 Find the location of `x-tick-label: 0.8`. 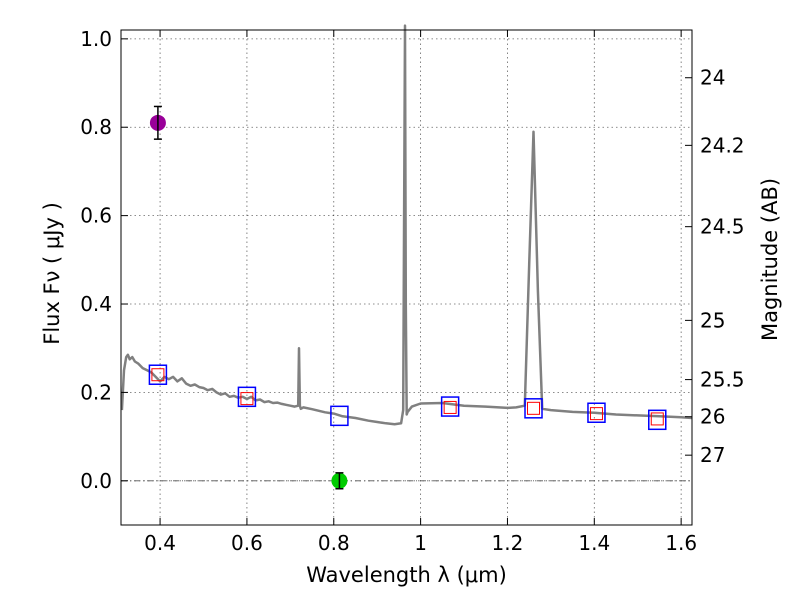

x-tick-label: 0.8 is located at coordinates (334, 543).